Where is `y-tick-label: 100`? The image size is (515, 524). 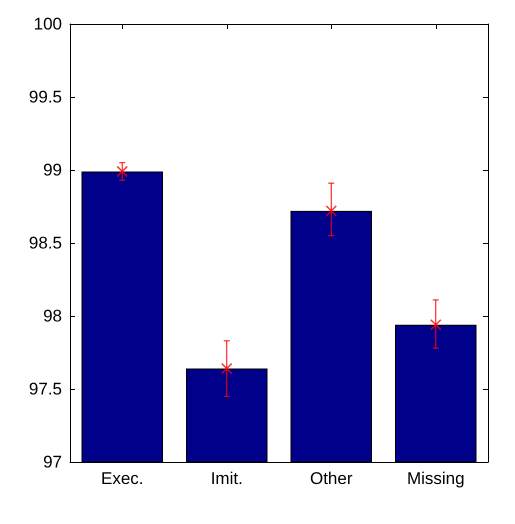
y-tick-label: 100 is located at coordinates (48, 24).